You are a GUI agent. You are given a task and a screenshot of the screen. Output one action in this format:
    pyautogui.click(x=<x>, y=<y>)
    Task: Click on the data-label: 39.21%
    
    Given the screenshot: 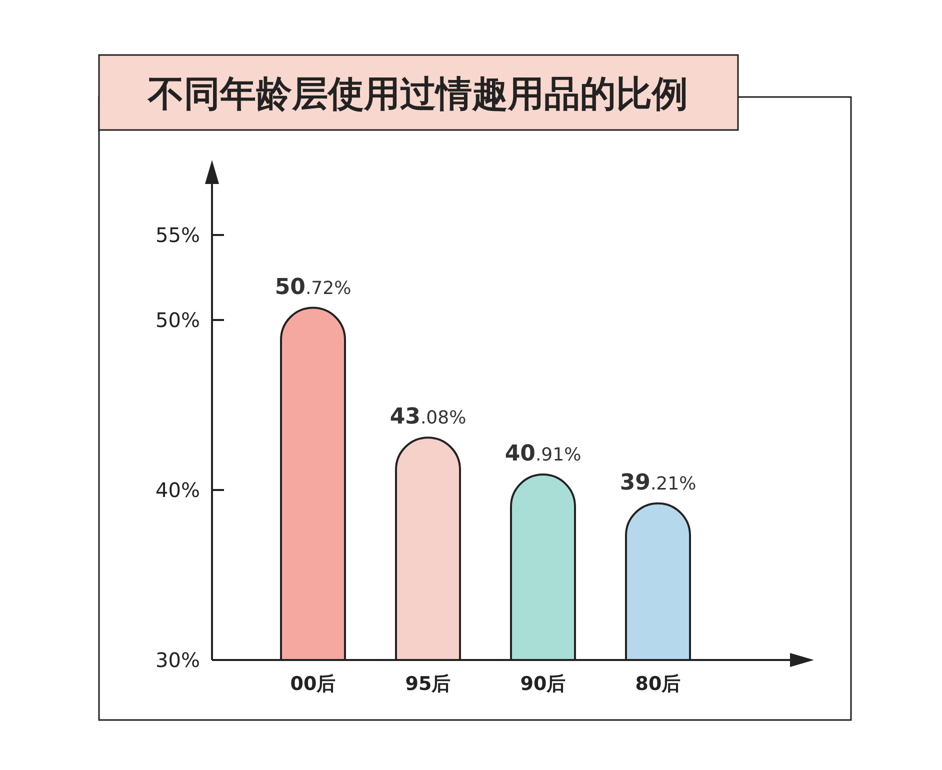 What is the action you would take?
    pyautogui.click(x=658, y=483)
    